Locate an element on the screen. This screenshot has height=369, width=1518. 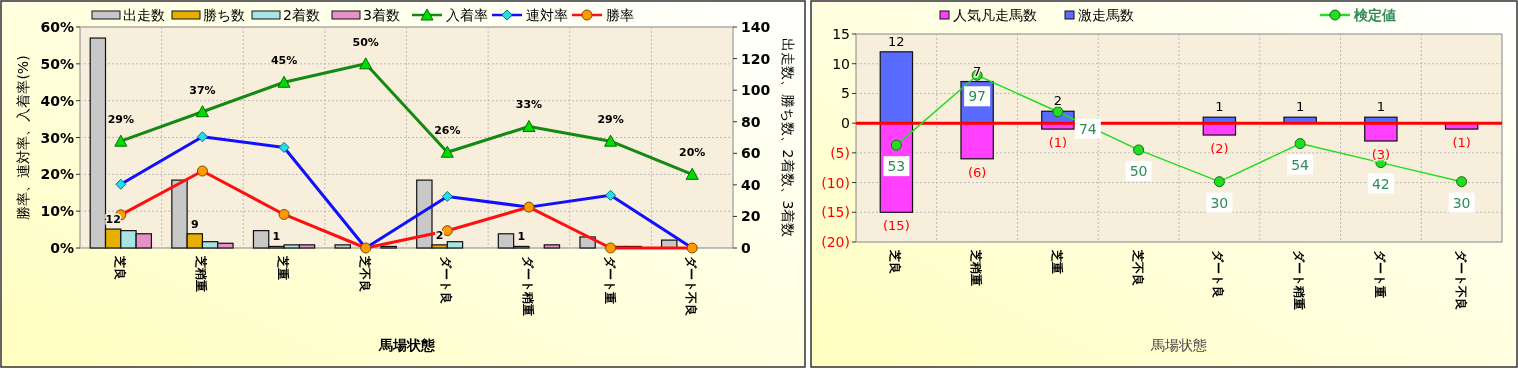
data-label: 2 is located at coordinates (1058, 101).